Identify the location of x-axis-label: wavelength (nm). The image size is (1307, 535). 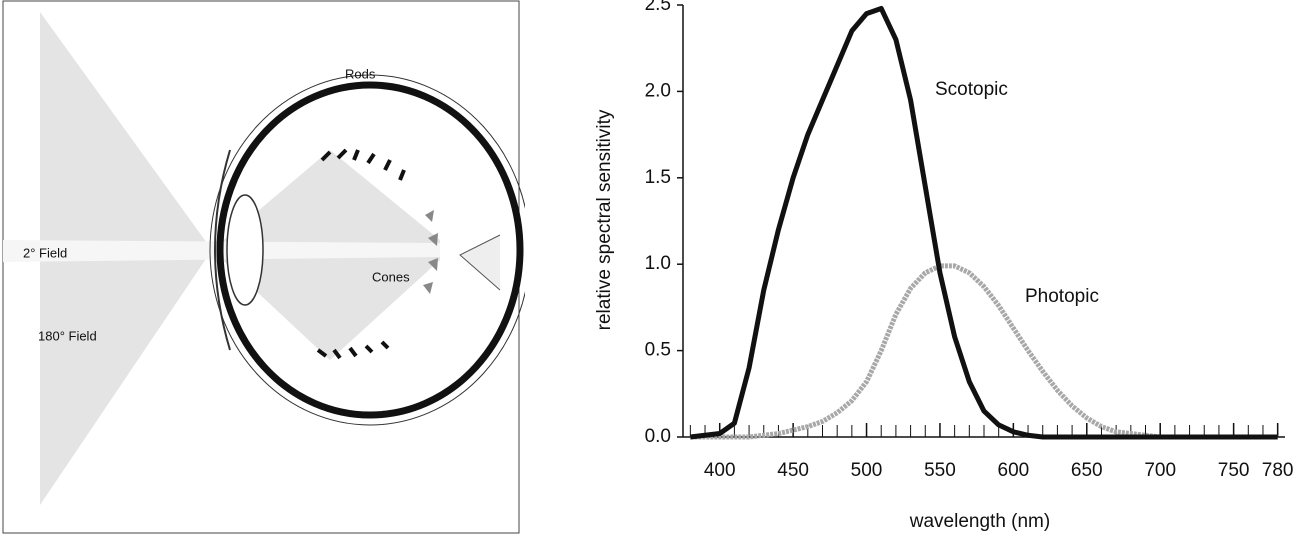
(979, 521).